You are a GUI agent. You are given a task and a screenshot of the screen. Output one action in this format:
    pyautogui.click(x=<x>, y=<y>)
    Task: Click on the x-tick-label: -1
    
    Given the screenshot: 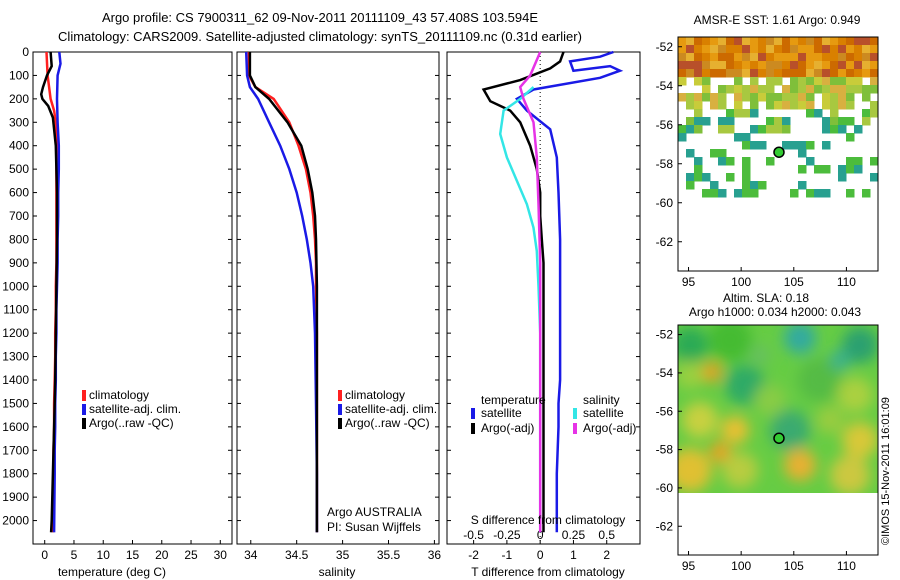 What is the action you would take?
    pyautogui.click(x=507, y=555)
    